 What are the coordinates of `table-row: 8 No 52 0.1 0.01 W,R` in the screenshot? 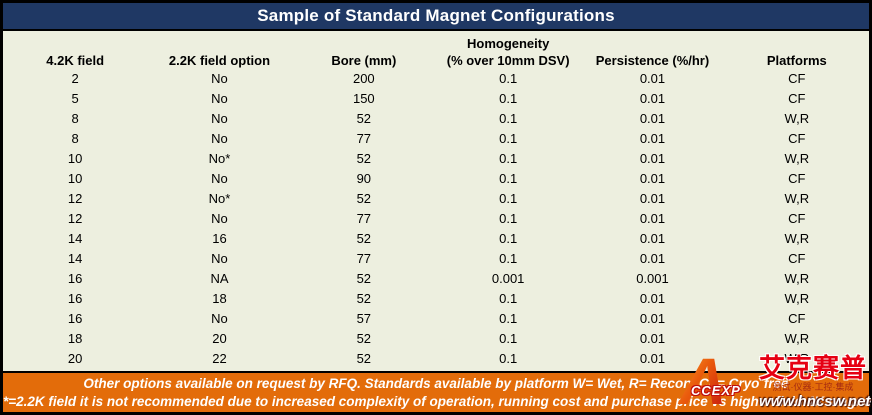 It's located at (436, 119).